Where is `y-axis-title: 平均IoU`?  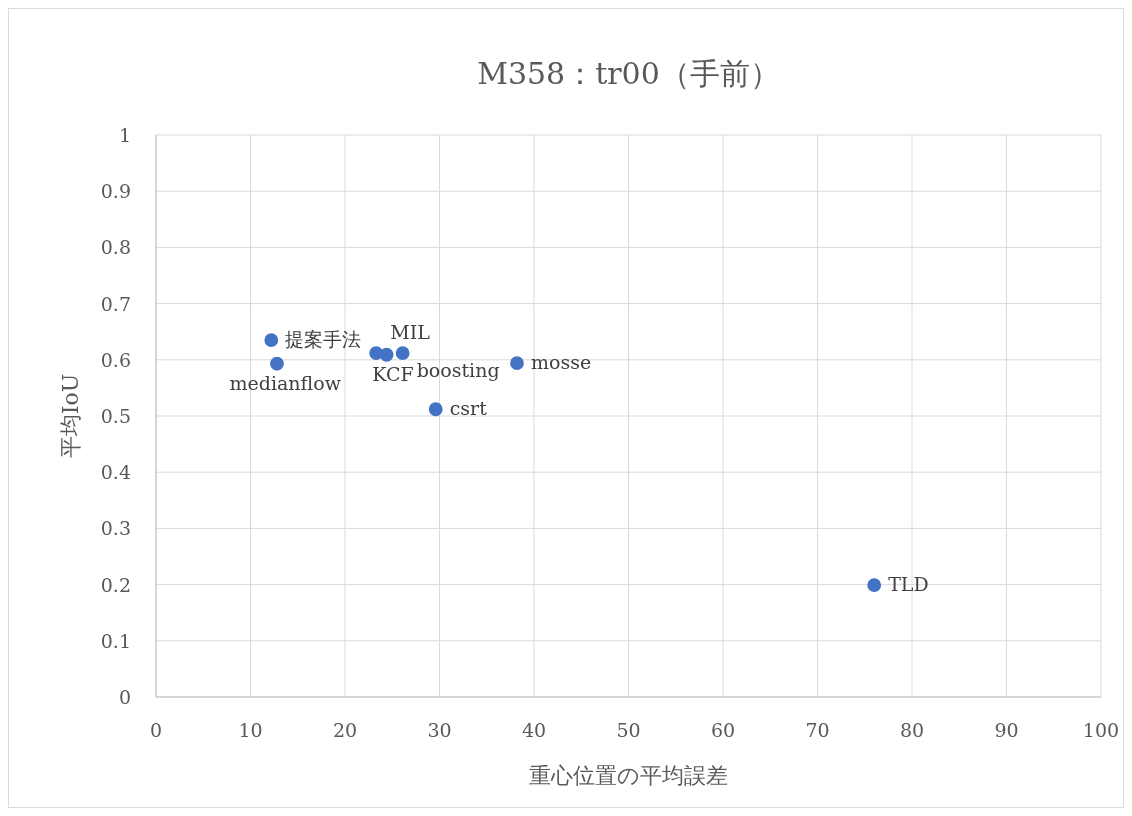
y-axis-title: 平均IoU is located at coordinates (70, 416).